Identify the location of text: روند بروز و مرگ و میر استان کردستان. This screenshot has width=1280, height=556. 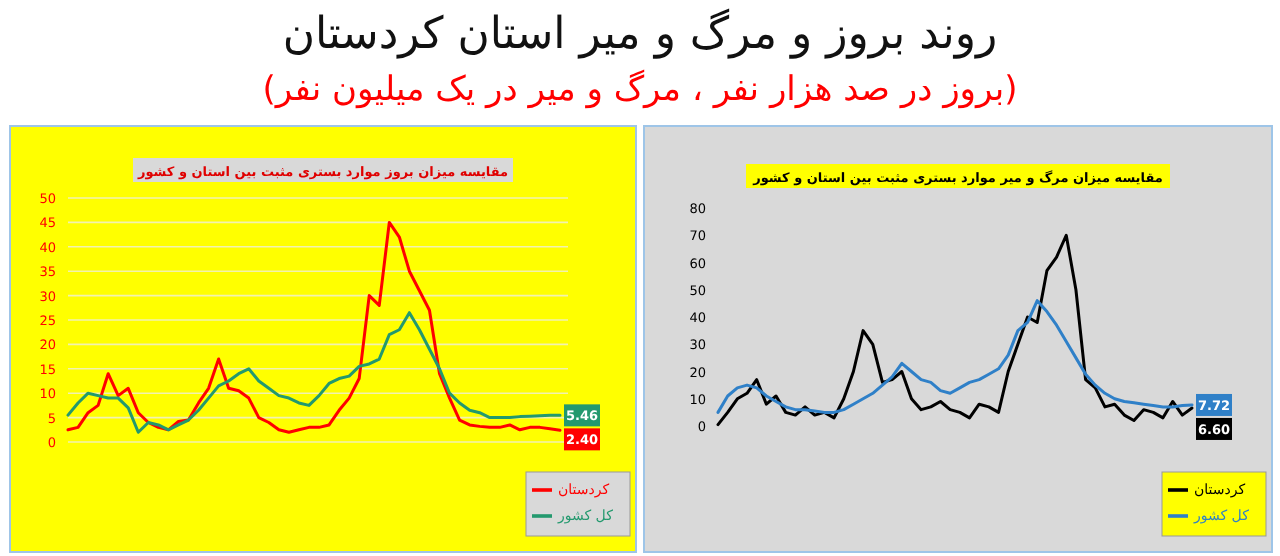
(640, 34).